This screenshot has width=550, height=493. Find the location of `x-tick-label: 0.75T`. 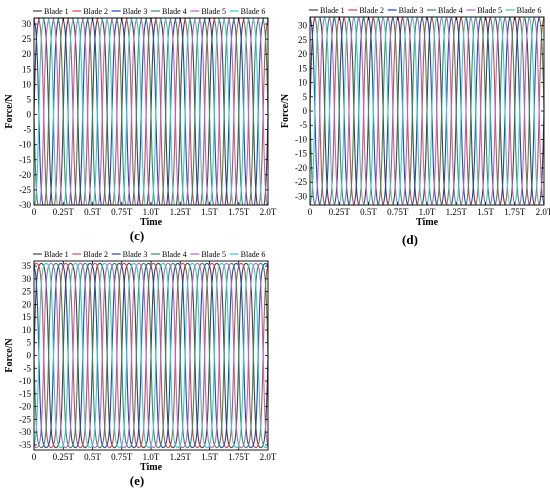

x-tick-label: 0.75T is located at coordinates (398, 212).